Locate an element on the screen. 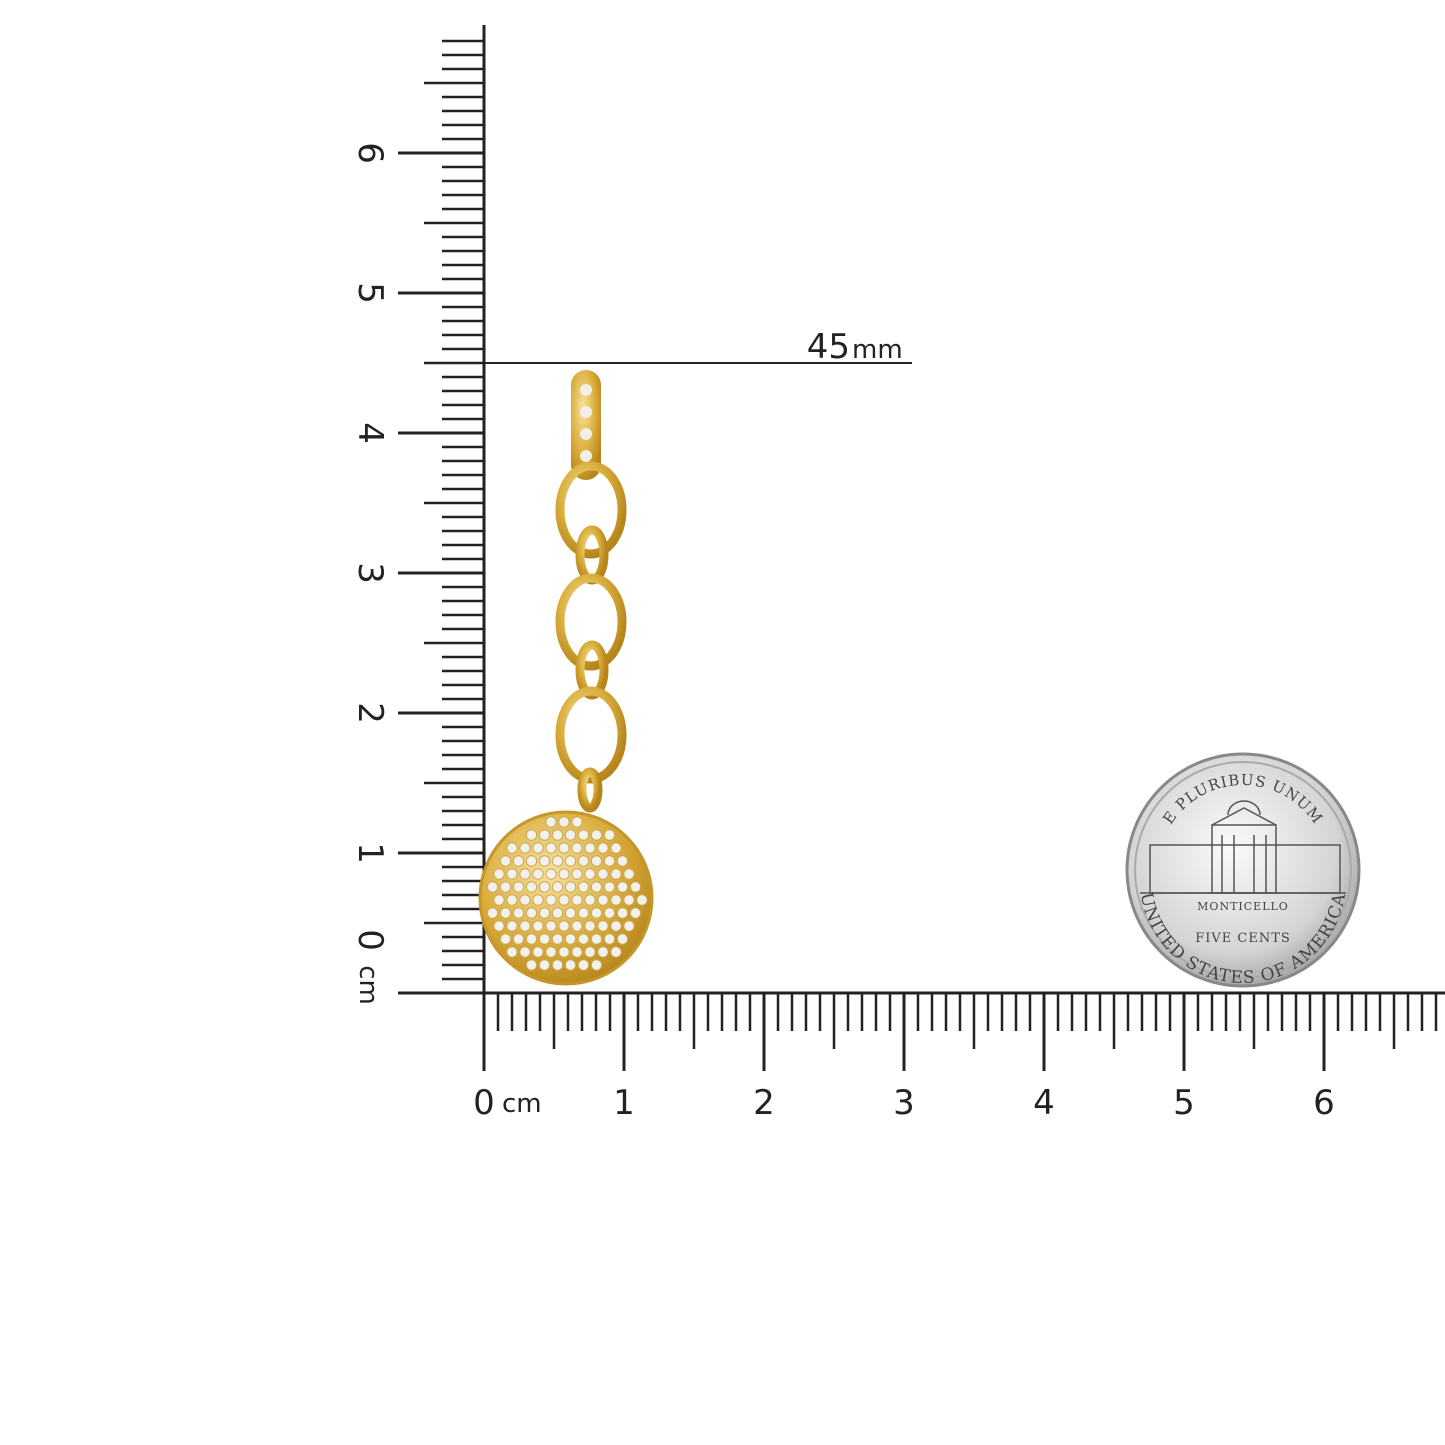 This screenshot has height=1445, width=1445. v-ruler-unit: cm is located at coordinates (368, 985).